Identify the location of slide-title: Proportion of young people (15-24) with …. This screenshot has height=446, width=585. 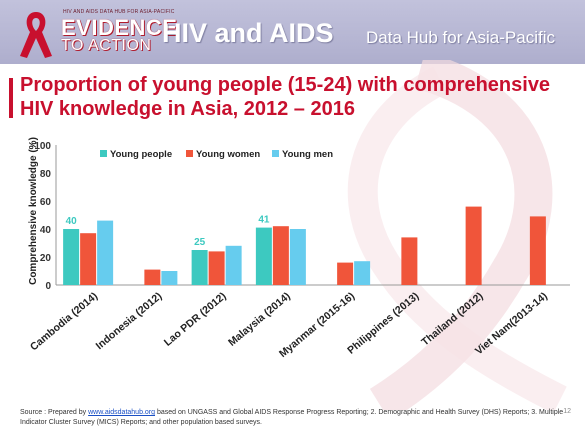
(285, 97).